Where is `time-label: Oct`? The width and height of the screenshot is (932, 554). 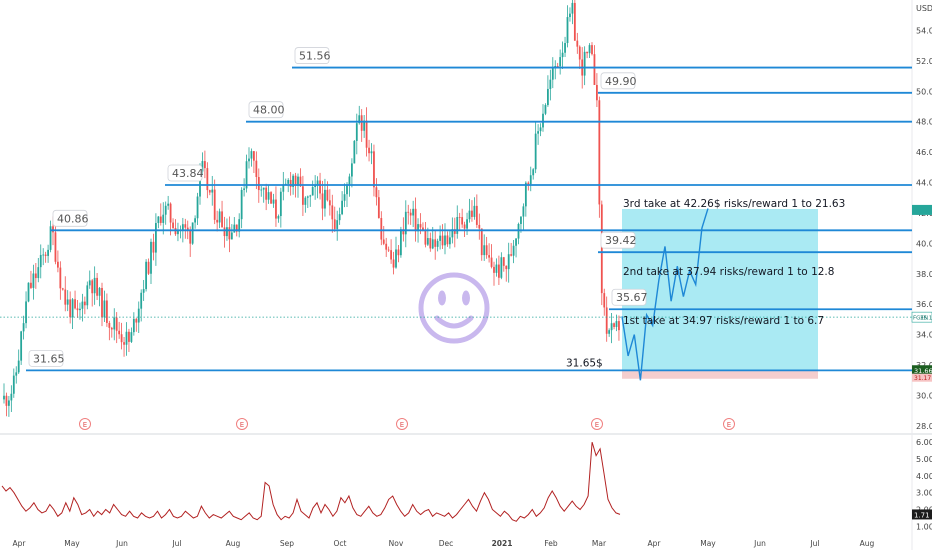 time-label: Oct is located at coordinates (340, 543).